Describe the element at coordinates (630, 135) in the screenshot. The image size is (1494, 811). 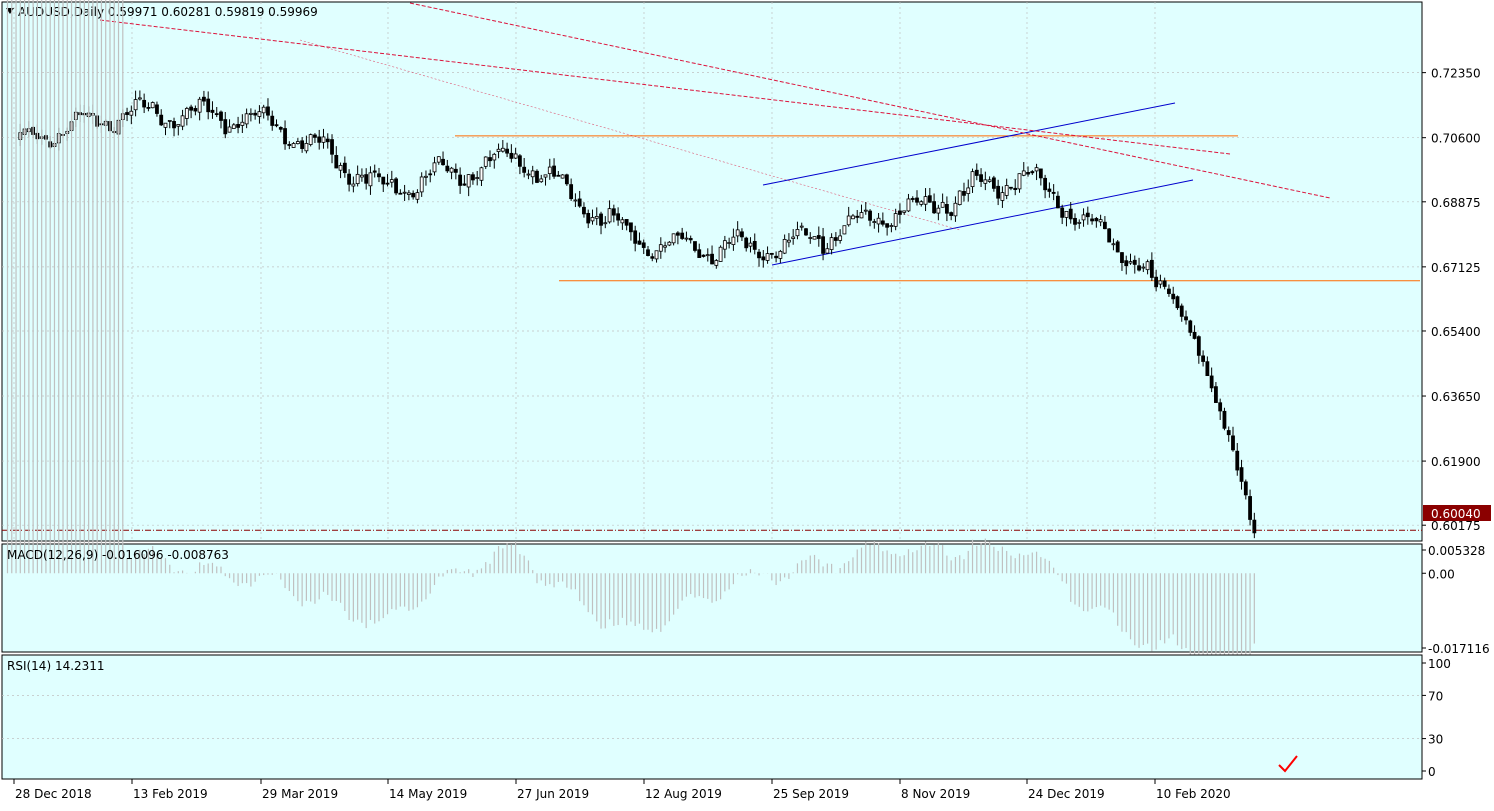
I see `trendline-short` at that location.